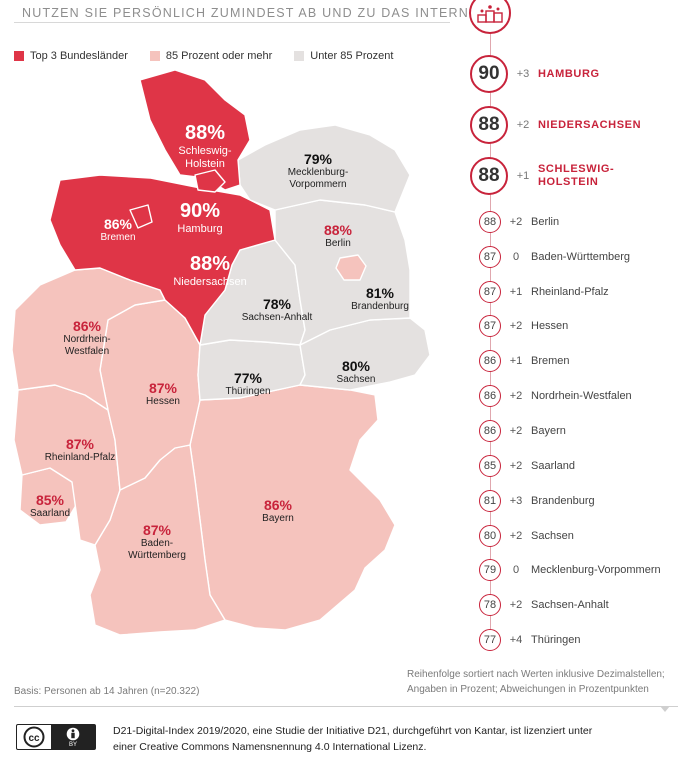  Describe the element at coordinates (530, 640) in the screenshot. I see `rank-row: 77 +4 Thüringen` at that location.